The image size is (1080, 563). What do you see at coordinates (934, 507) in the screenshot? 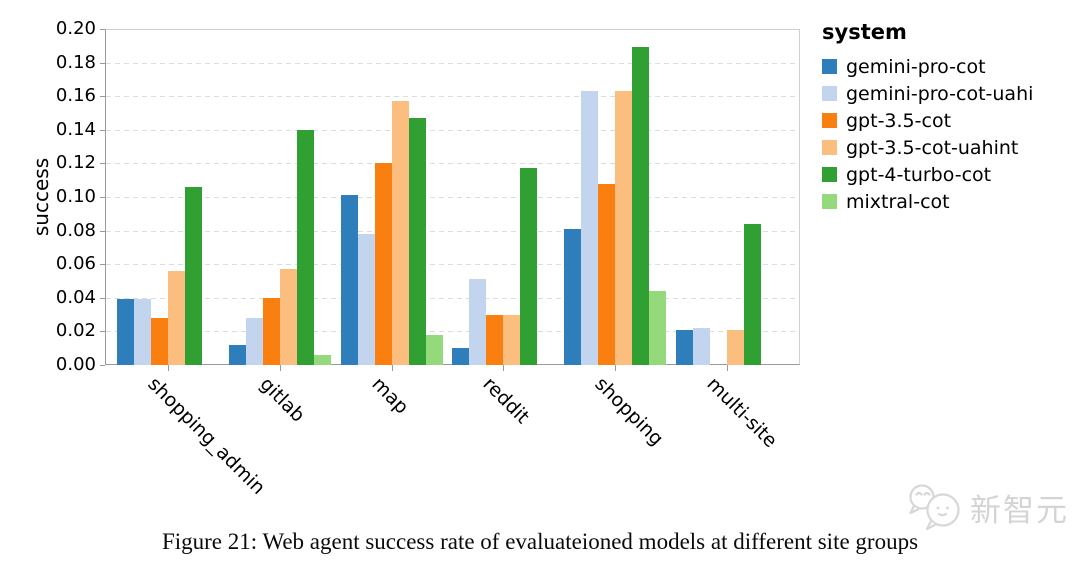
I see `chat-bubbles-logo-icon` at bounding box center [934, 507].